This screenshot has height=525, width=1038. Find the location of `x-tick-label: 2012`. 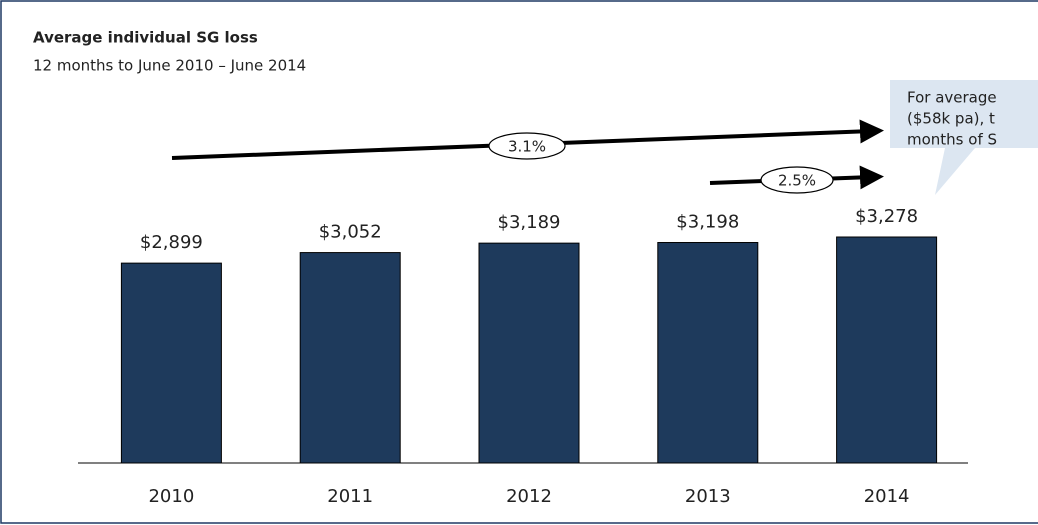

x-tick-label: 2012 is located at coordinates (529, 496).